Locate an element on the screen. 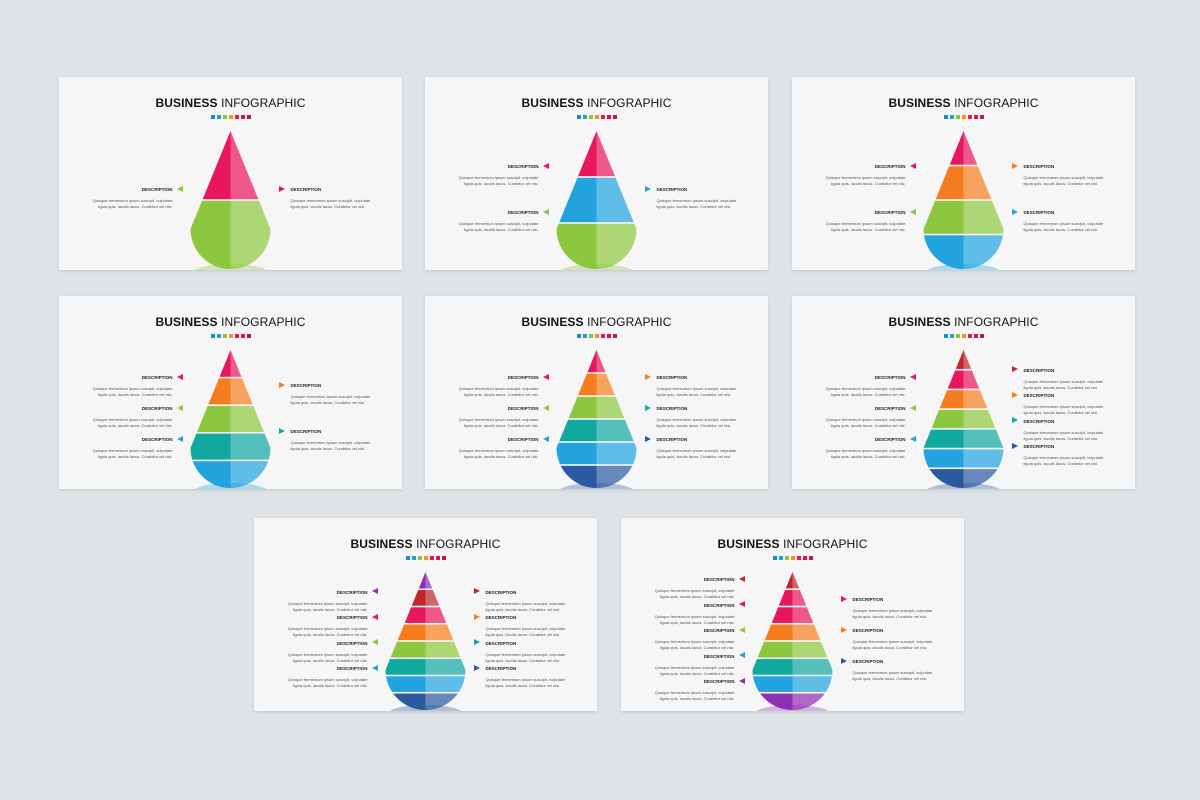 The image size is (1200, 800). title-color-dots is located at coordinates (230, 336).